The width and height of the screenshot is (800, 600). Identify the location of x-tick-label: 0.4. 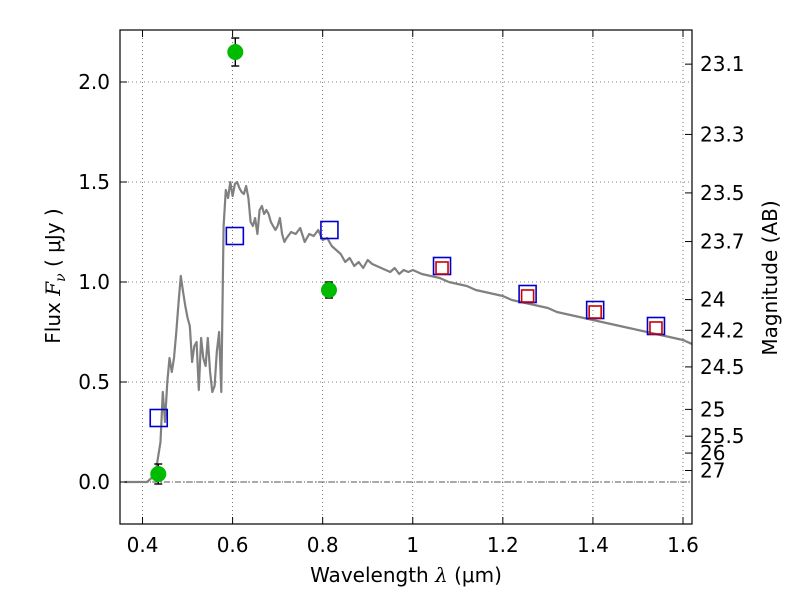
(143, 545).